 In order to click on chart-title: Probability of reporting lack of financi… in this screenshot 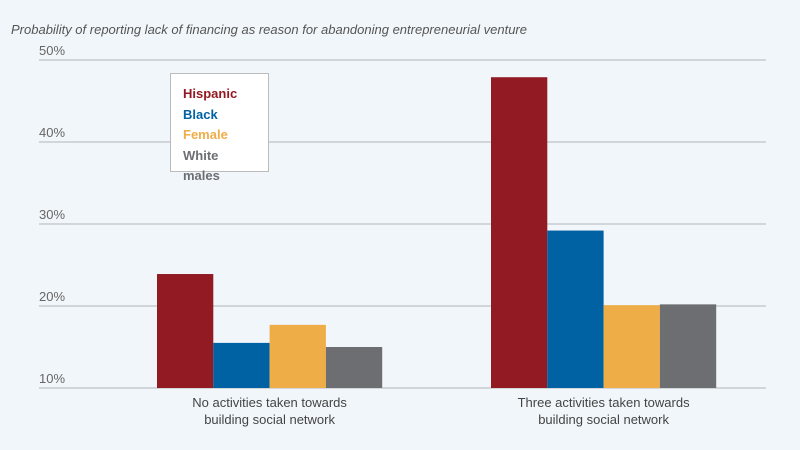, I will do `click(269, 29)`.